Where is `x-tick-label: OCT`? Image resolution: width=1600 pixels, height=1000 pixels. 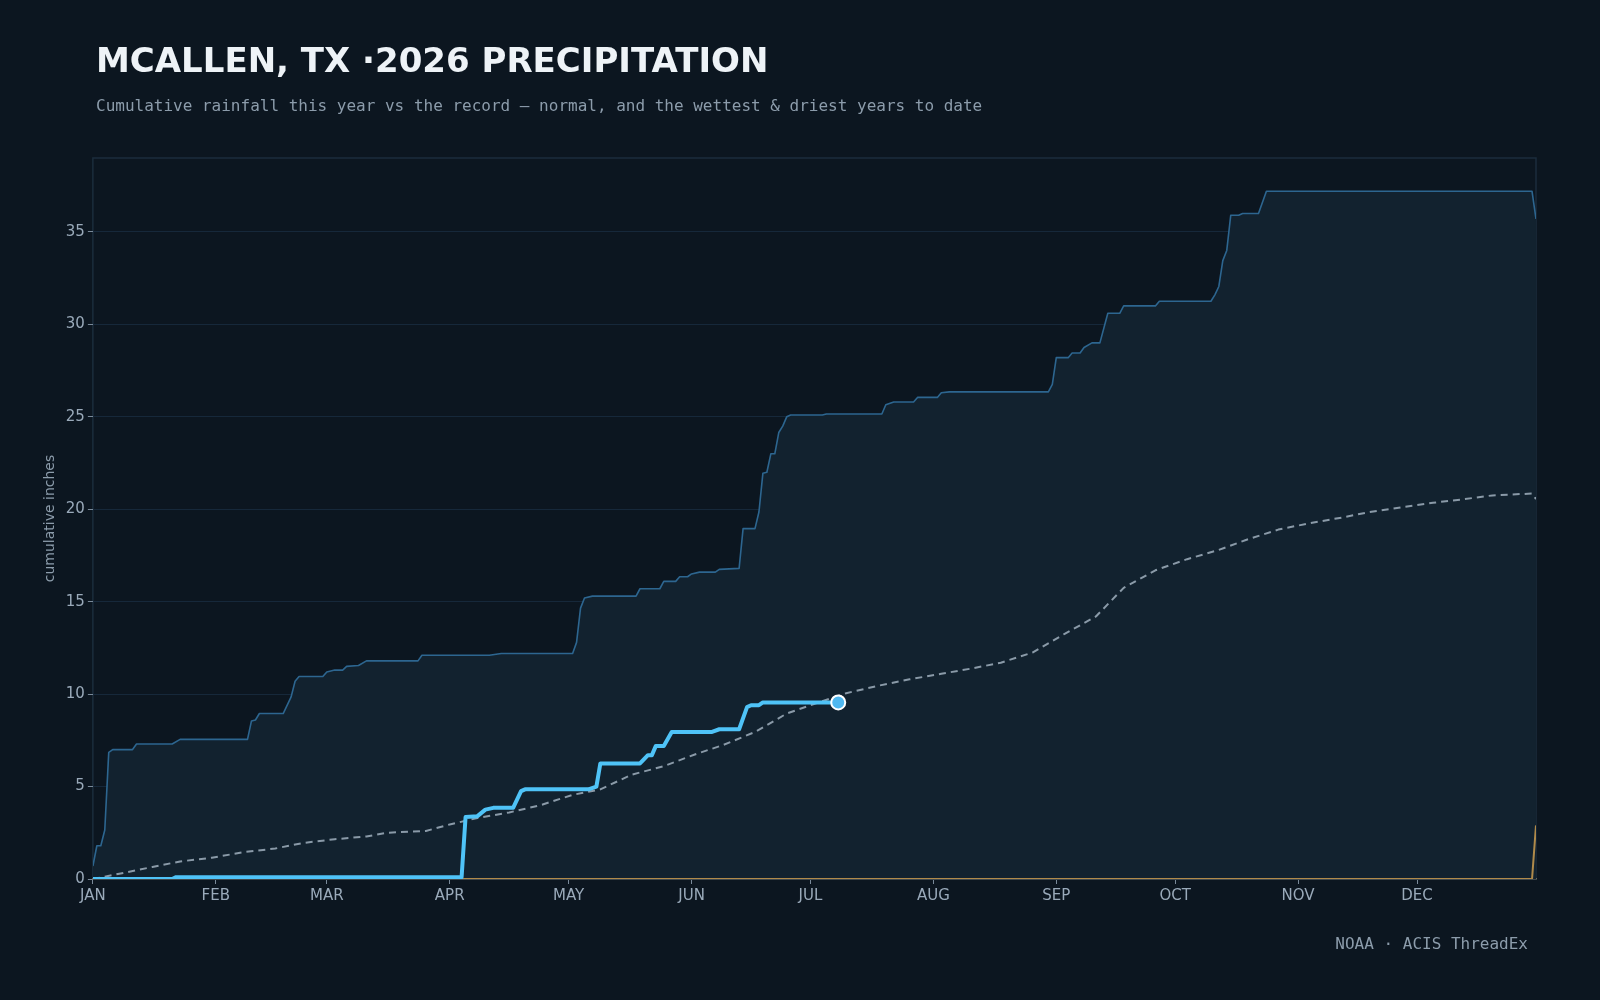 x-tick-label: OCT is located at coordinates (1175, 894).